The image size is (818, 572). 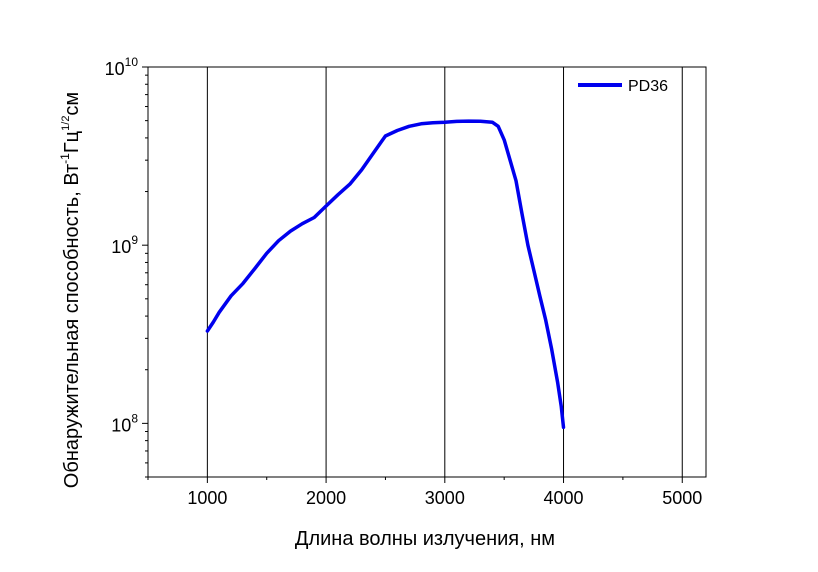 I want to click on y-axis-label-main: Обнаружительная способность, Вт, so click(x=72, y=326).